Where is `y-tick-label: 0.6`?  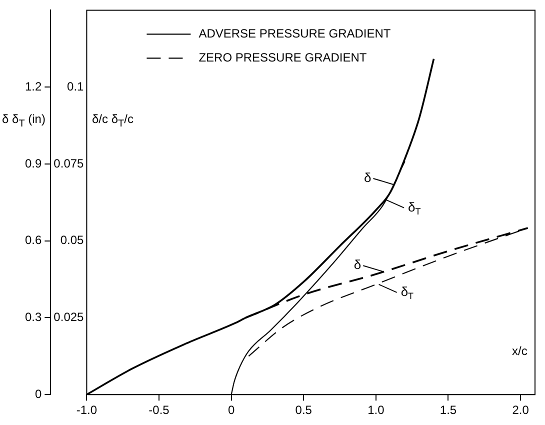
y-tick-label: 0.6 is located at coordinates (33, 240).